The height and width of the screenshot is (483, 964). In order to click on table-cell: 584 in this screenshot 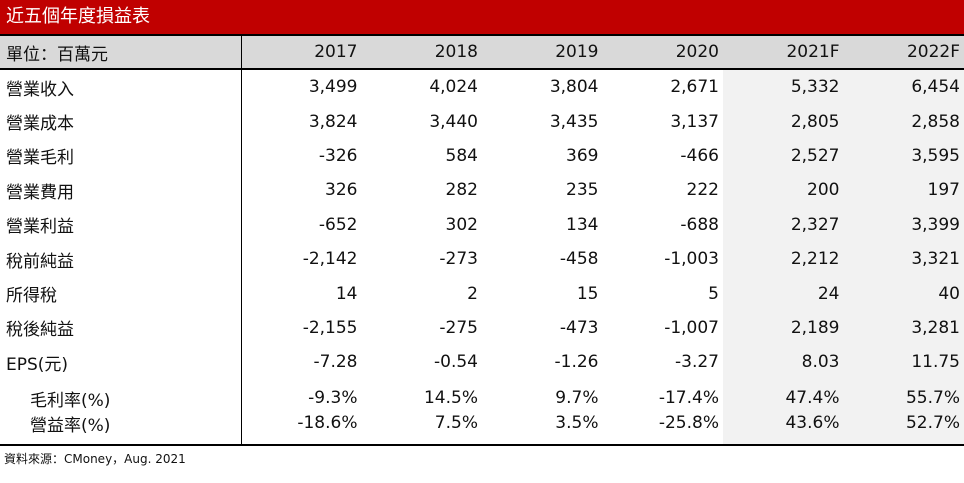, I will do `click(461, 155)`.